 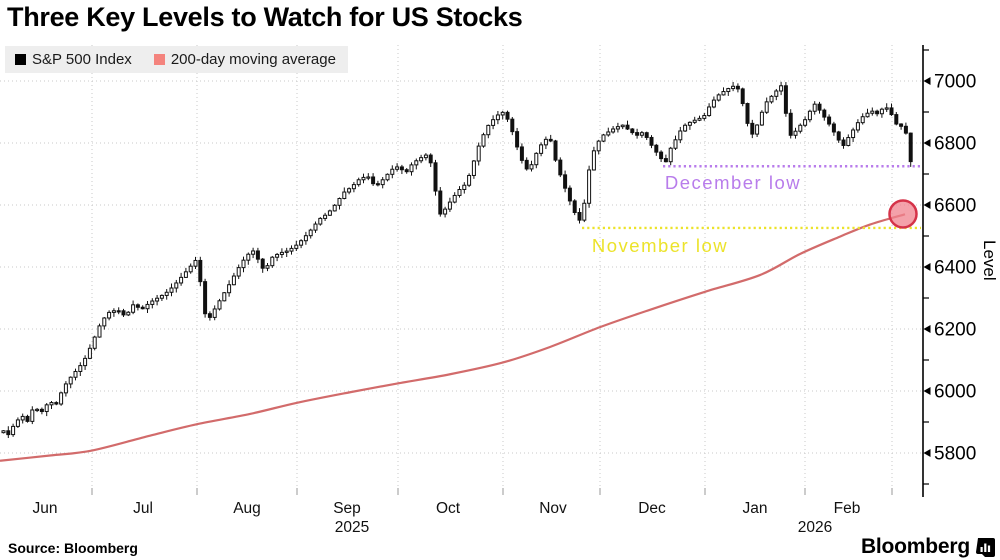 I want to click on x-axis-month-label: Nov, so click(x=553, y=508).